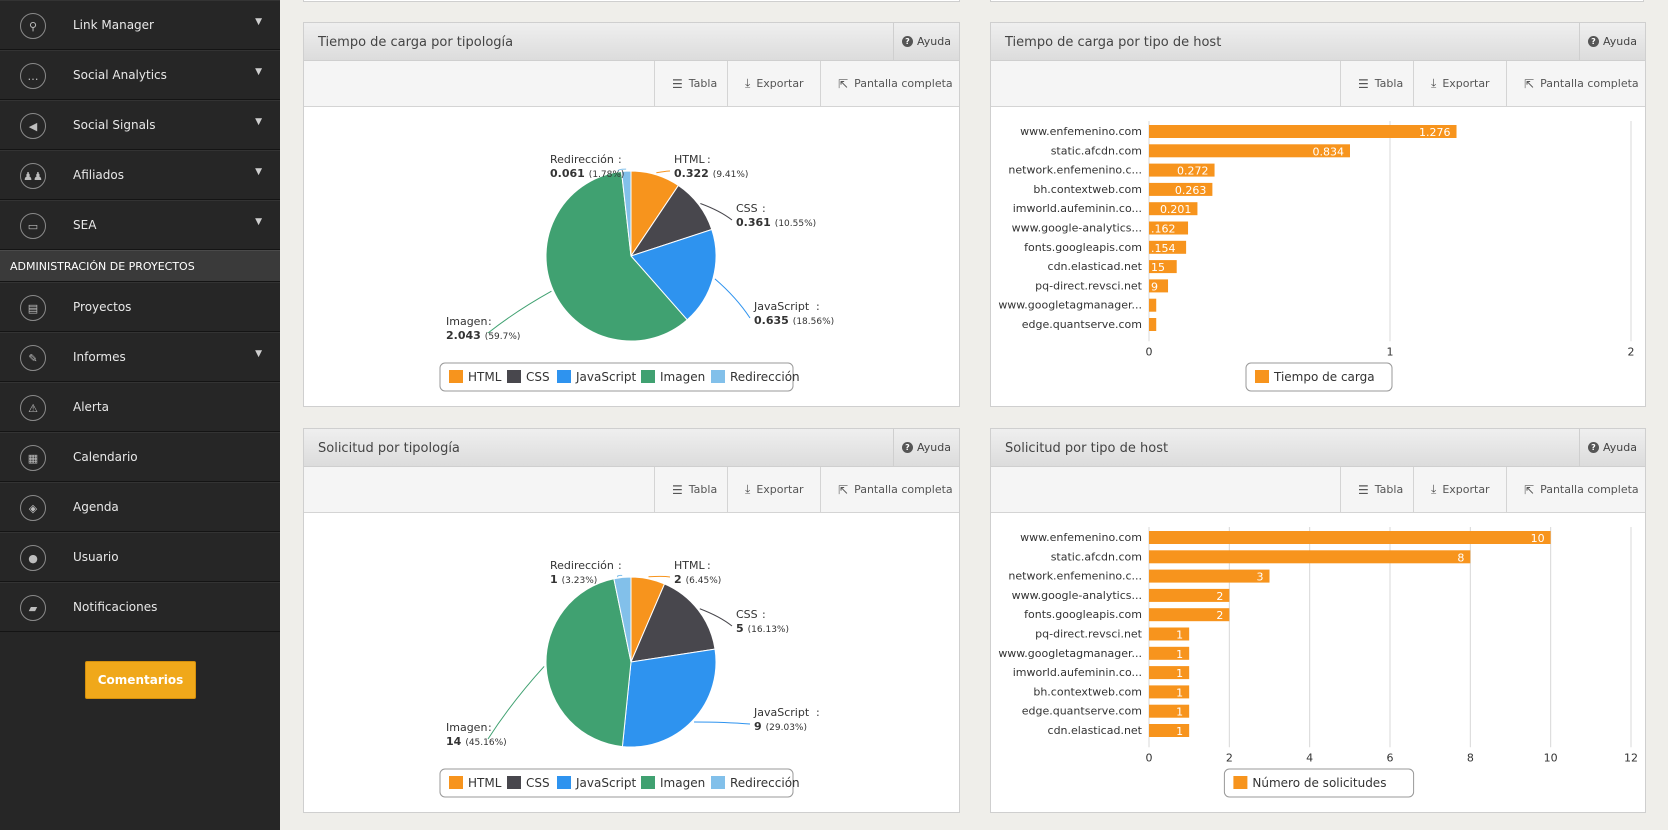 This screenshot has height=830, width=1668. What do you see at coordinates (33, 558) in the screenshot?
I see `user-icon: ●` at bounding box center [33, 558].